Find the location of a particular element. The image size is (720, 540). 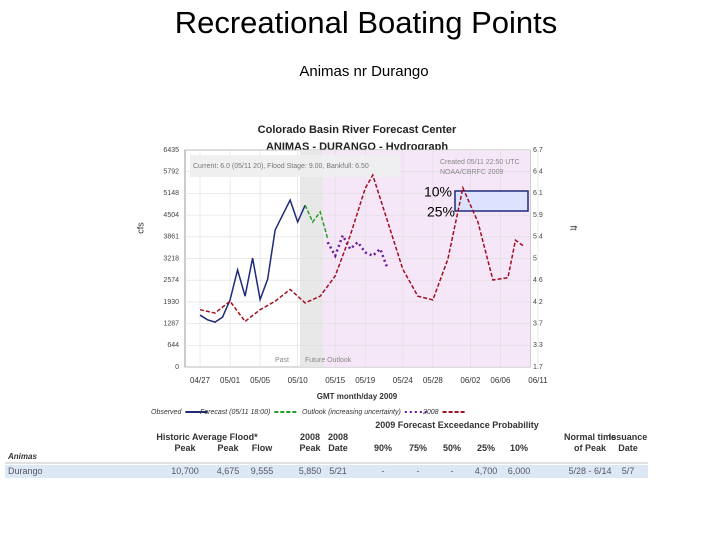

legend-label: Outlook (increasing uncertainty) is located at coordinates (351, 412).